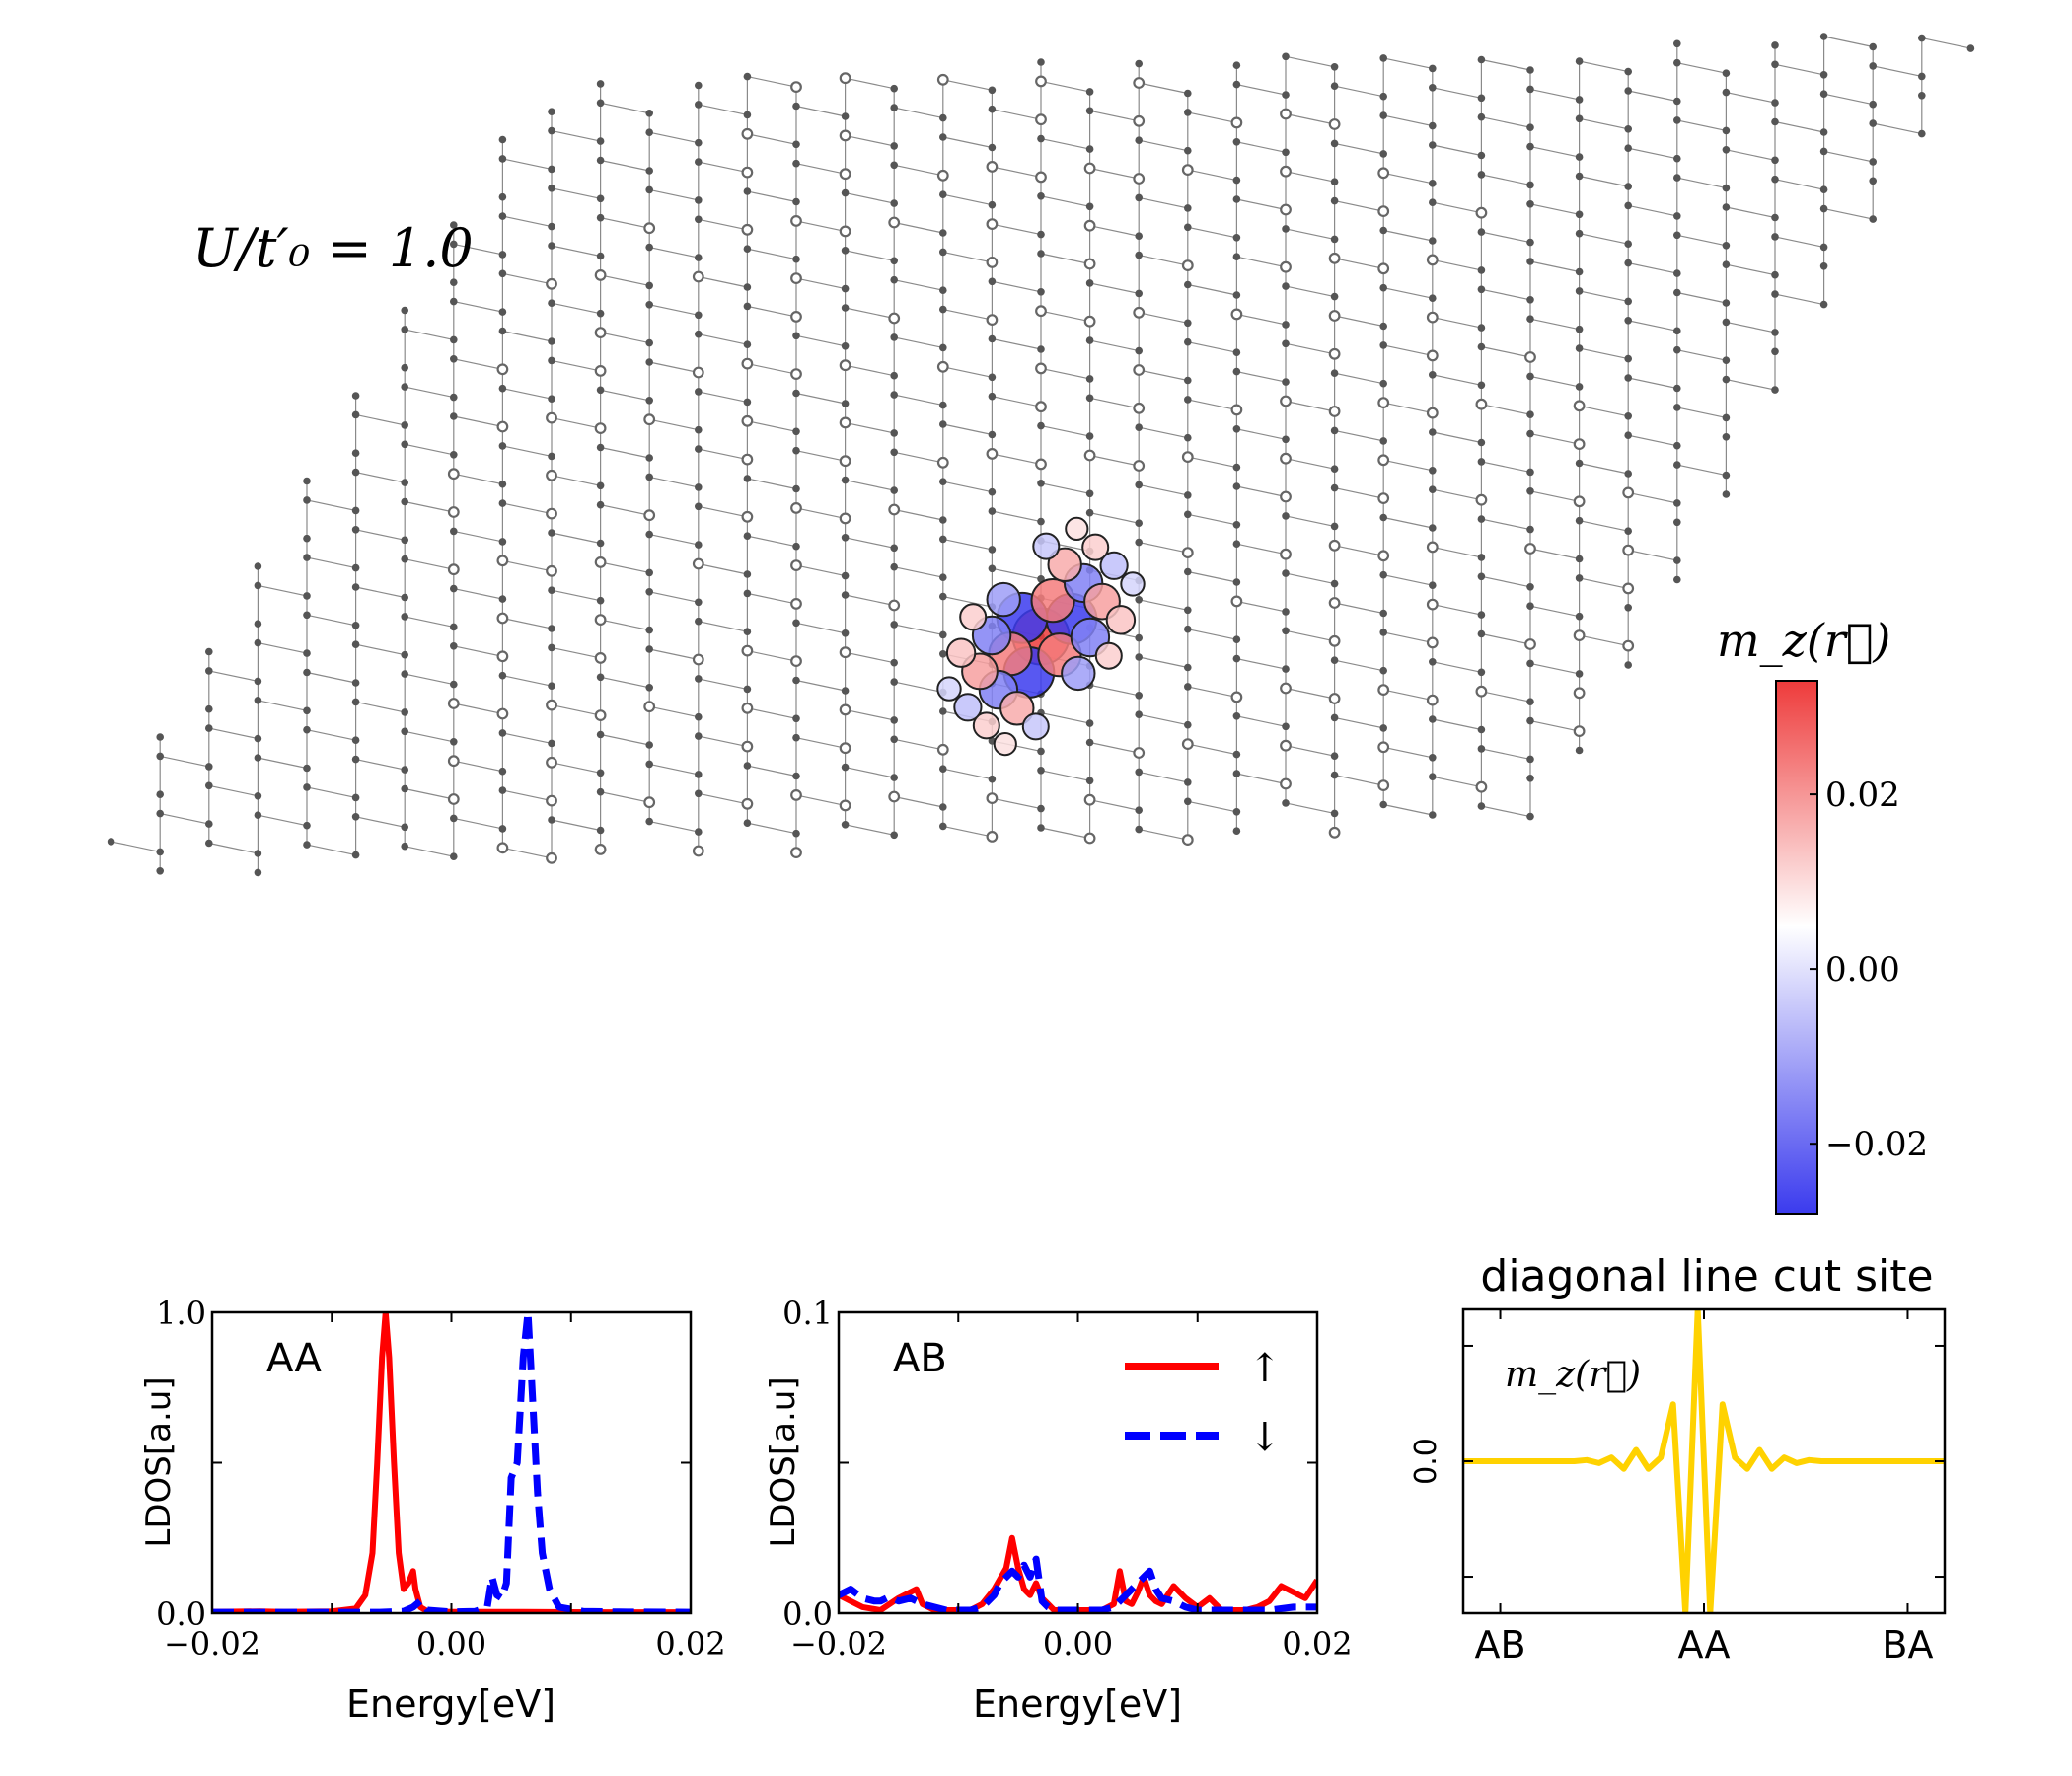 This screenshot has width=2072, height=1776. I want to click on series-line, so click(1704, 1461).